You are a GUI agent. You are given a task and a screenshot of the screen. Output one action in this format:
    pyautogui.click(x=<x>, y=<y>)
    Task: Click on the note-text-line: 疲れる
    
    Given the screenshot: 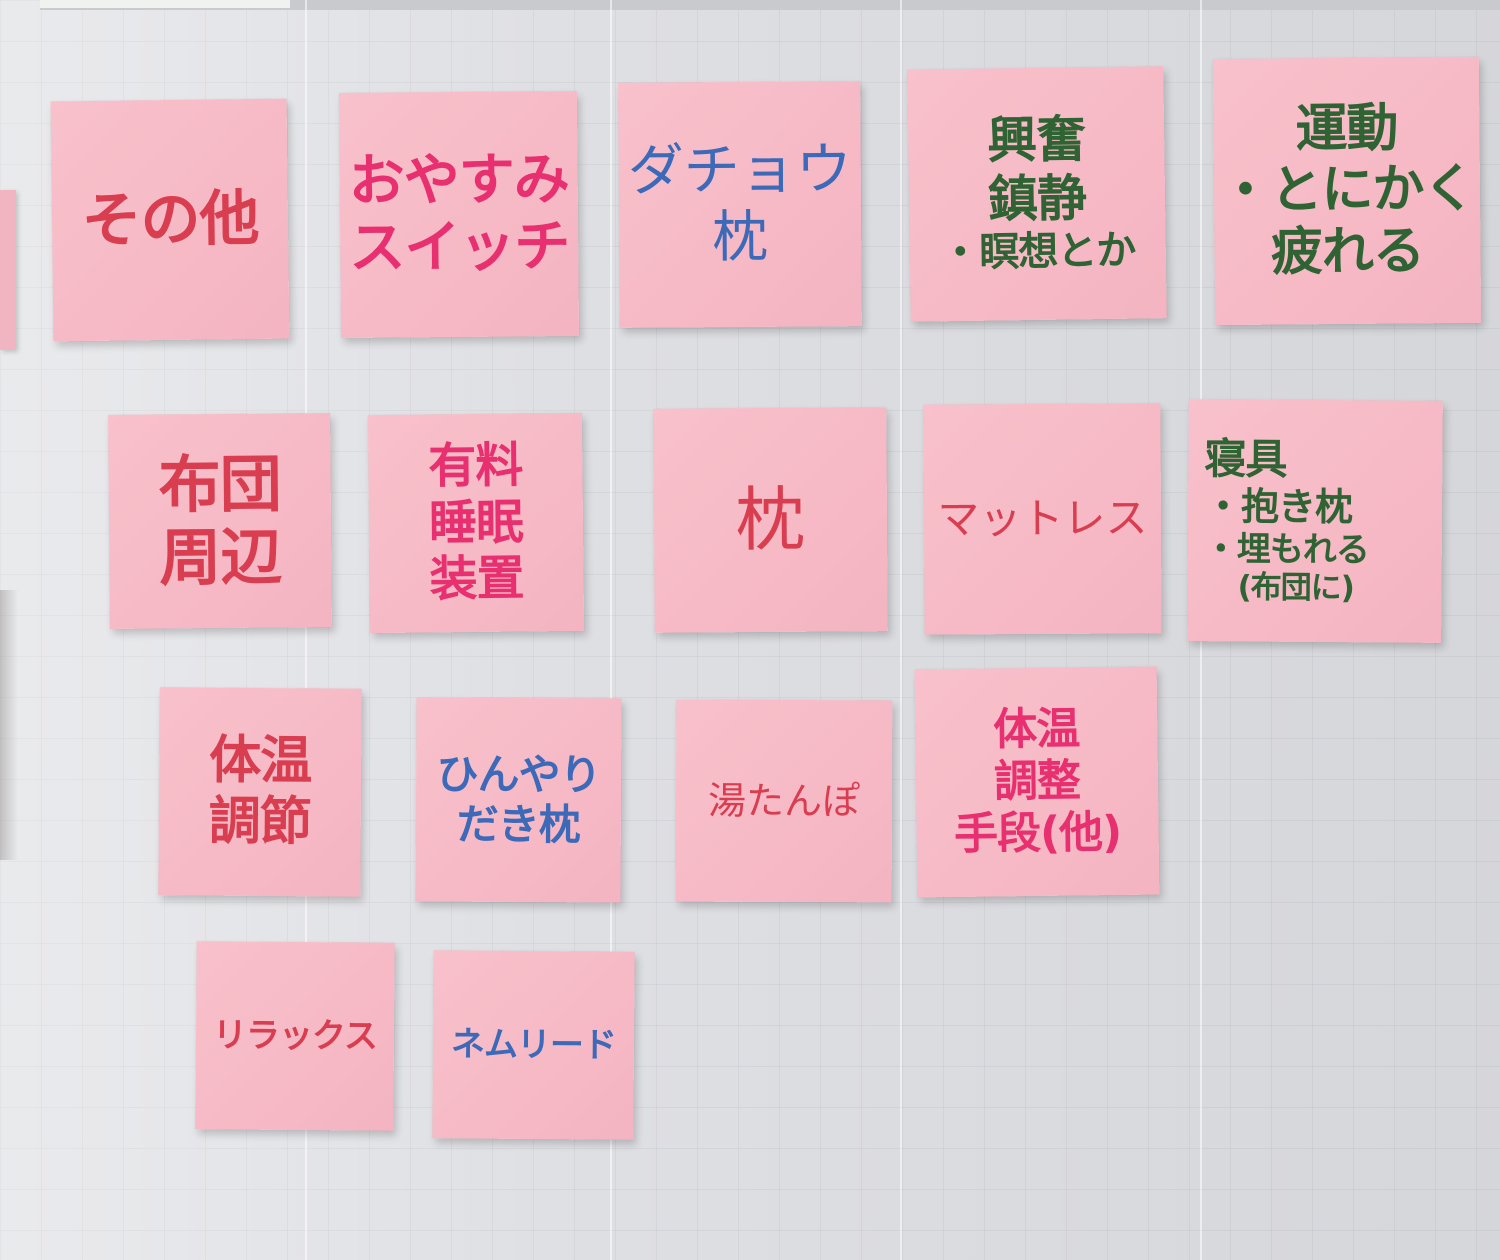 What is the action you would take?
    pyautogui.click(x=1347, y=252)
    